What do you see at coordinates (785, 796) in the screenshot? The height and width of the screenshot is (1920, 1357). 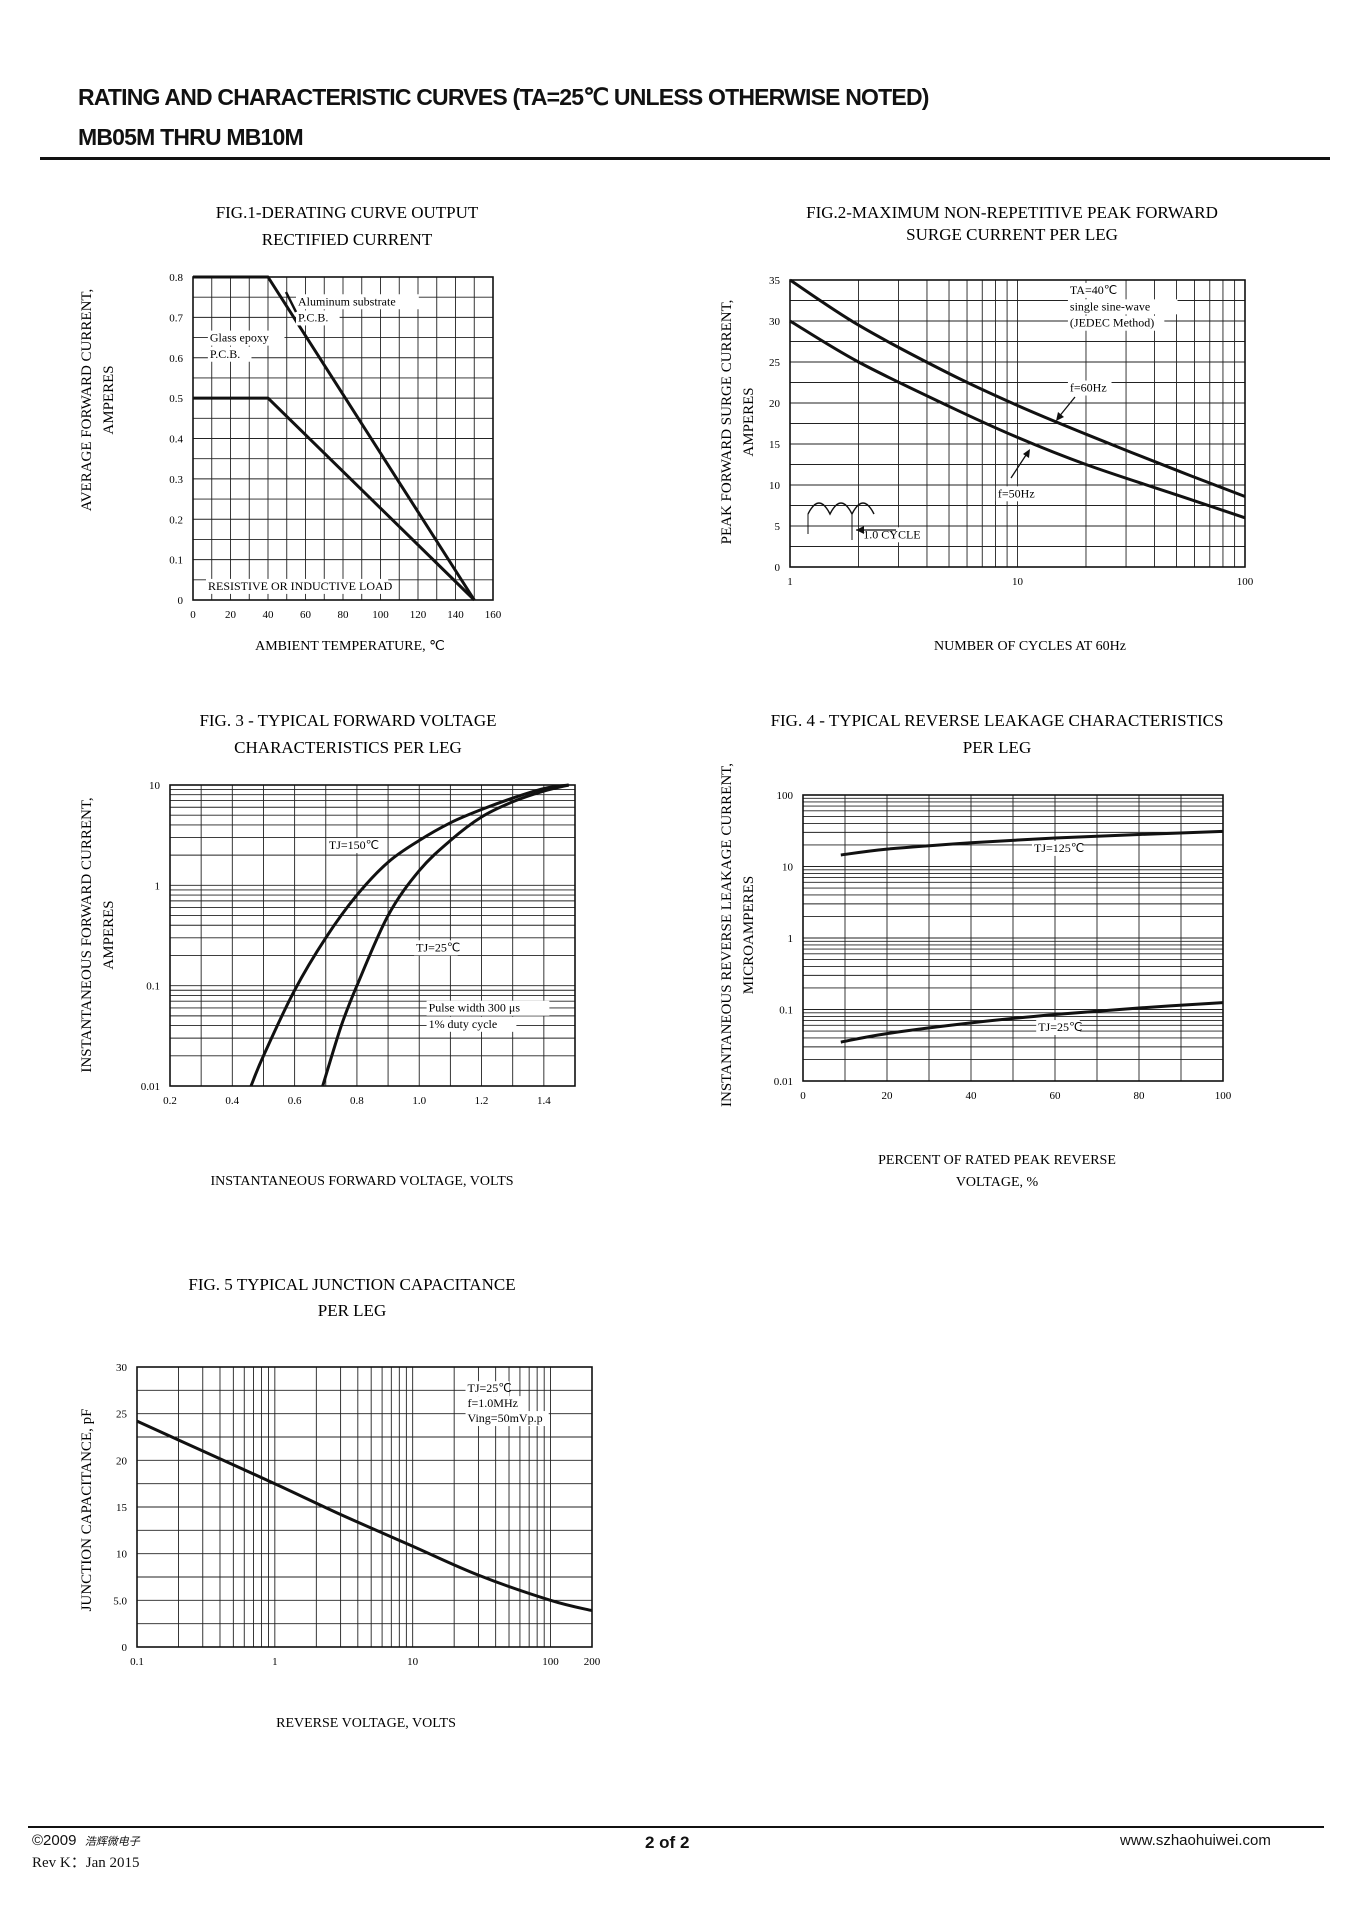 I see `fig4-ytick-label: 100` at bounding box center [785, 796].